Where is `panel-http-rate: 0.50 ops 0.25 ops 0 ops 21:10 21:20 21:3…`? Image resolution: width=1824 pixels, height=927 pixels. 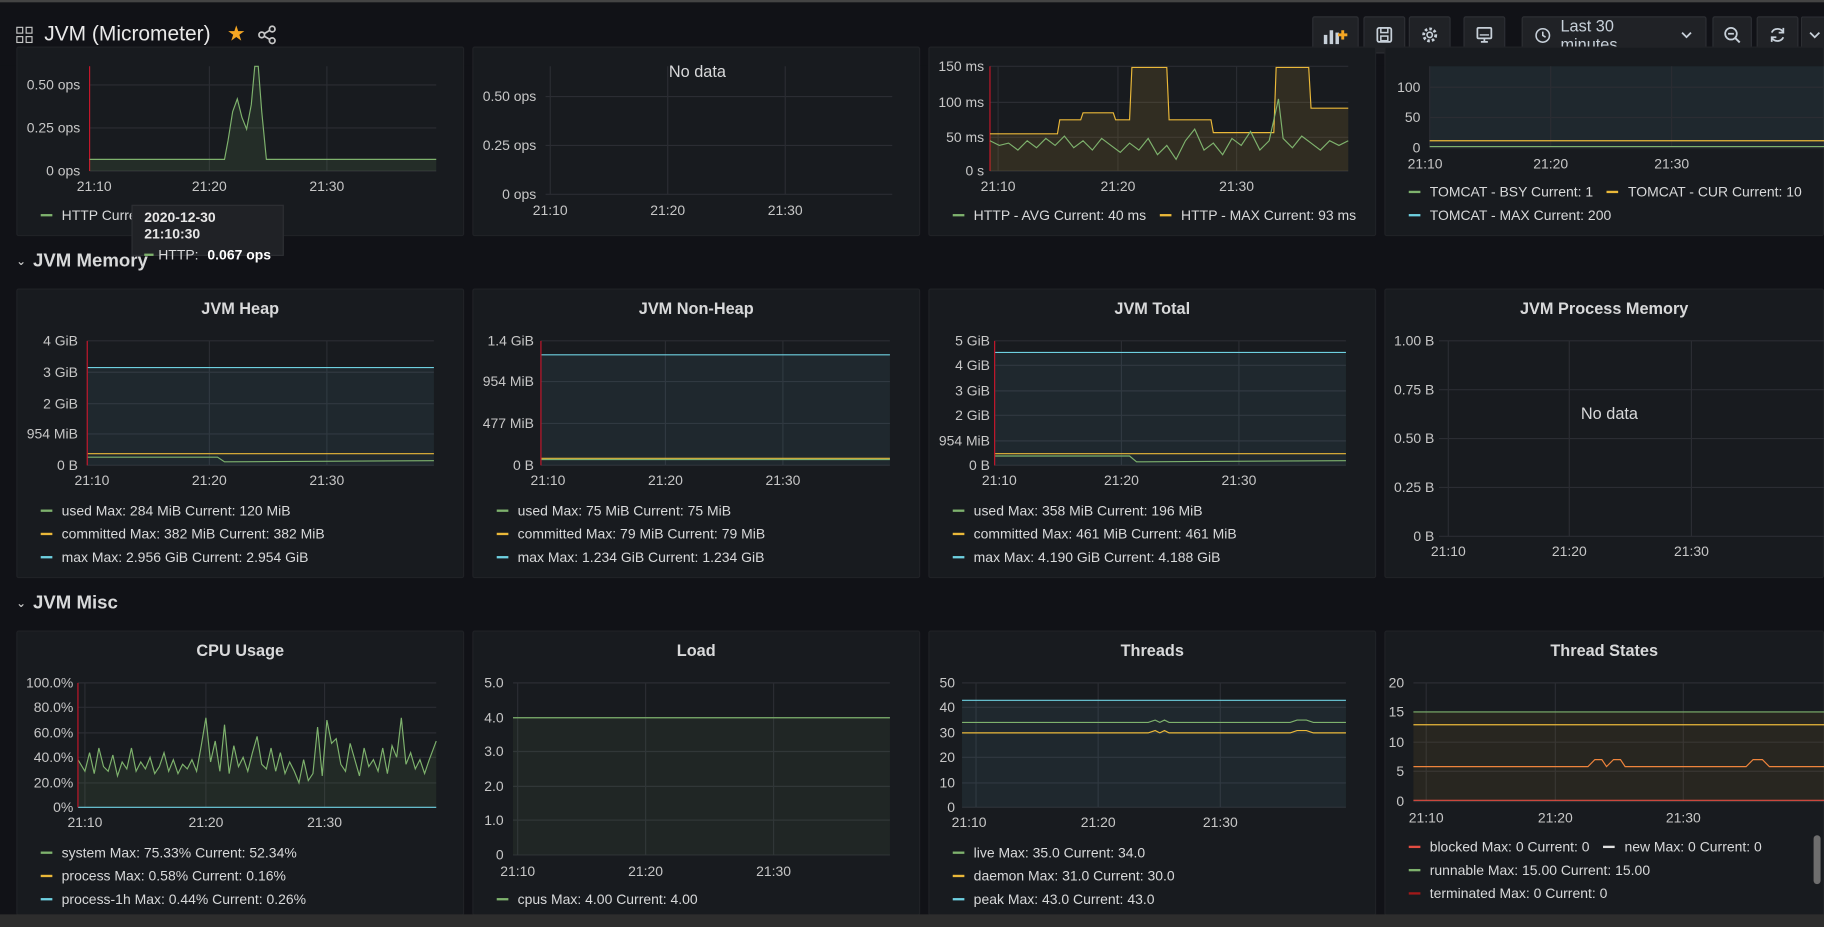 panel-http-rate: 0.50 ops 0.25 ops 0 ops 21:10 21:20 21:3… is located at coordinates (240, 141).